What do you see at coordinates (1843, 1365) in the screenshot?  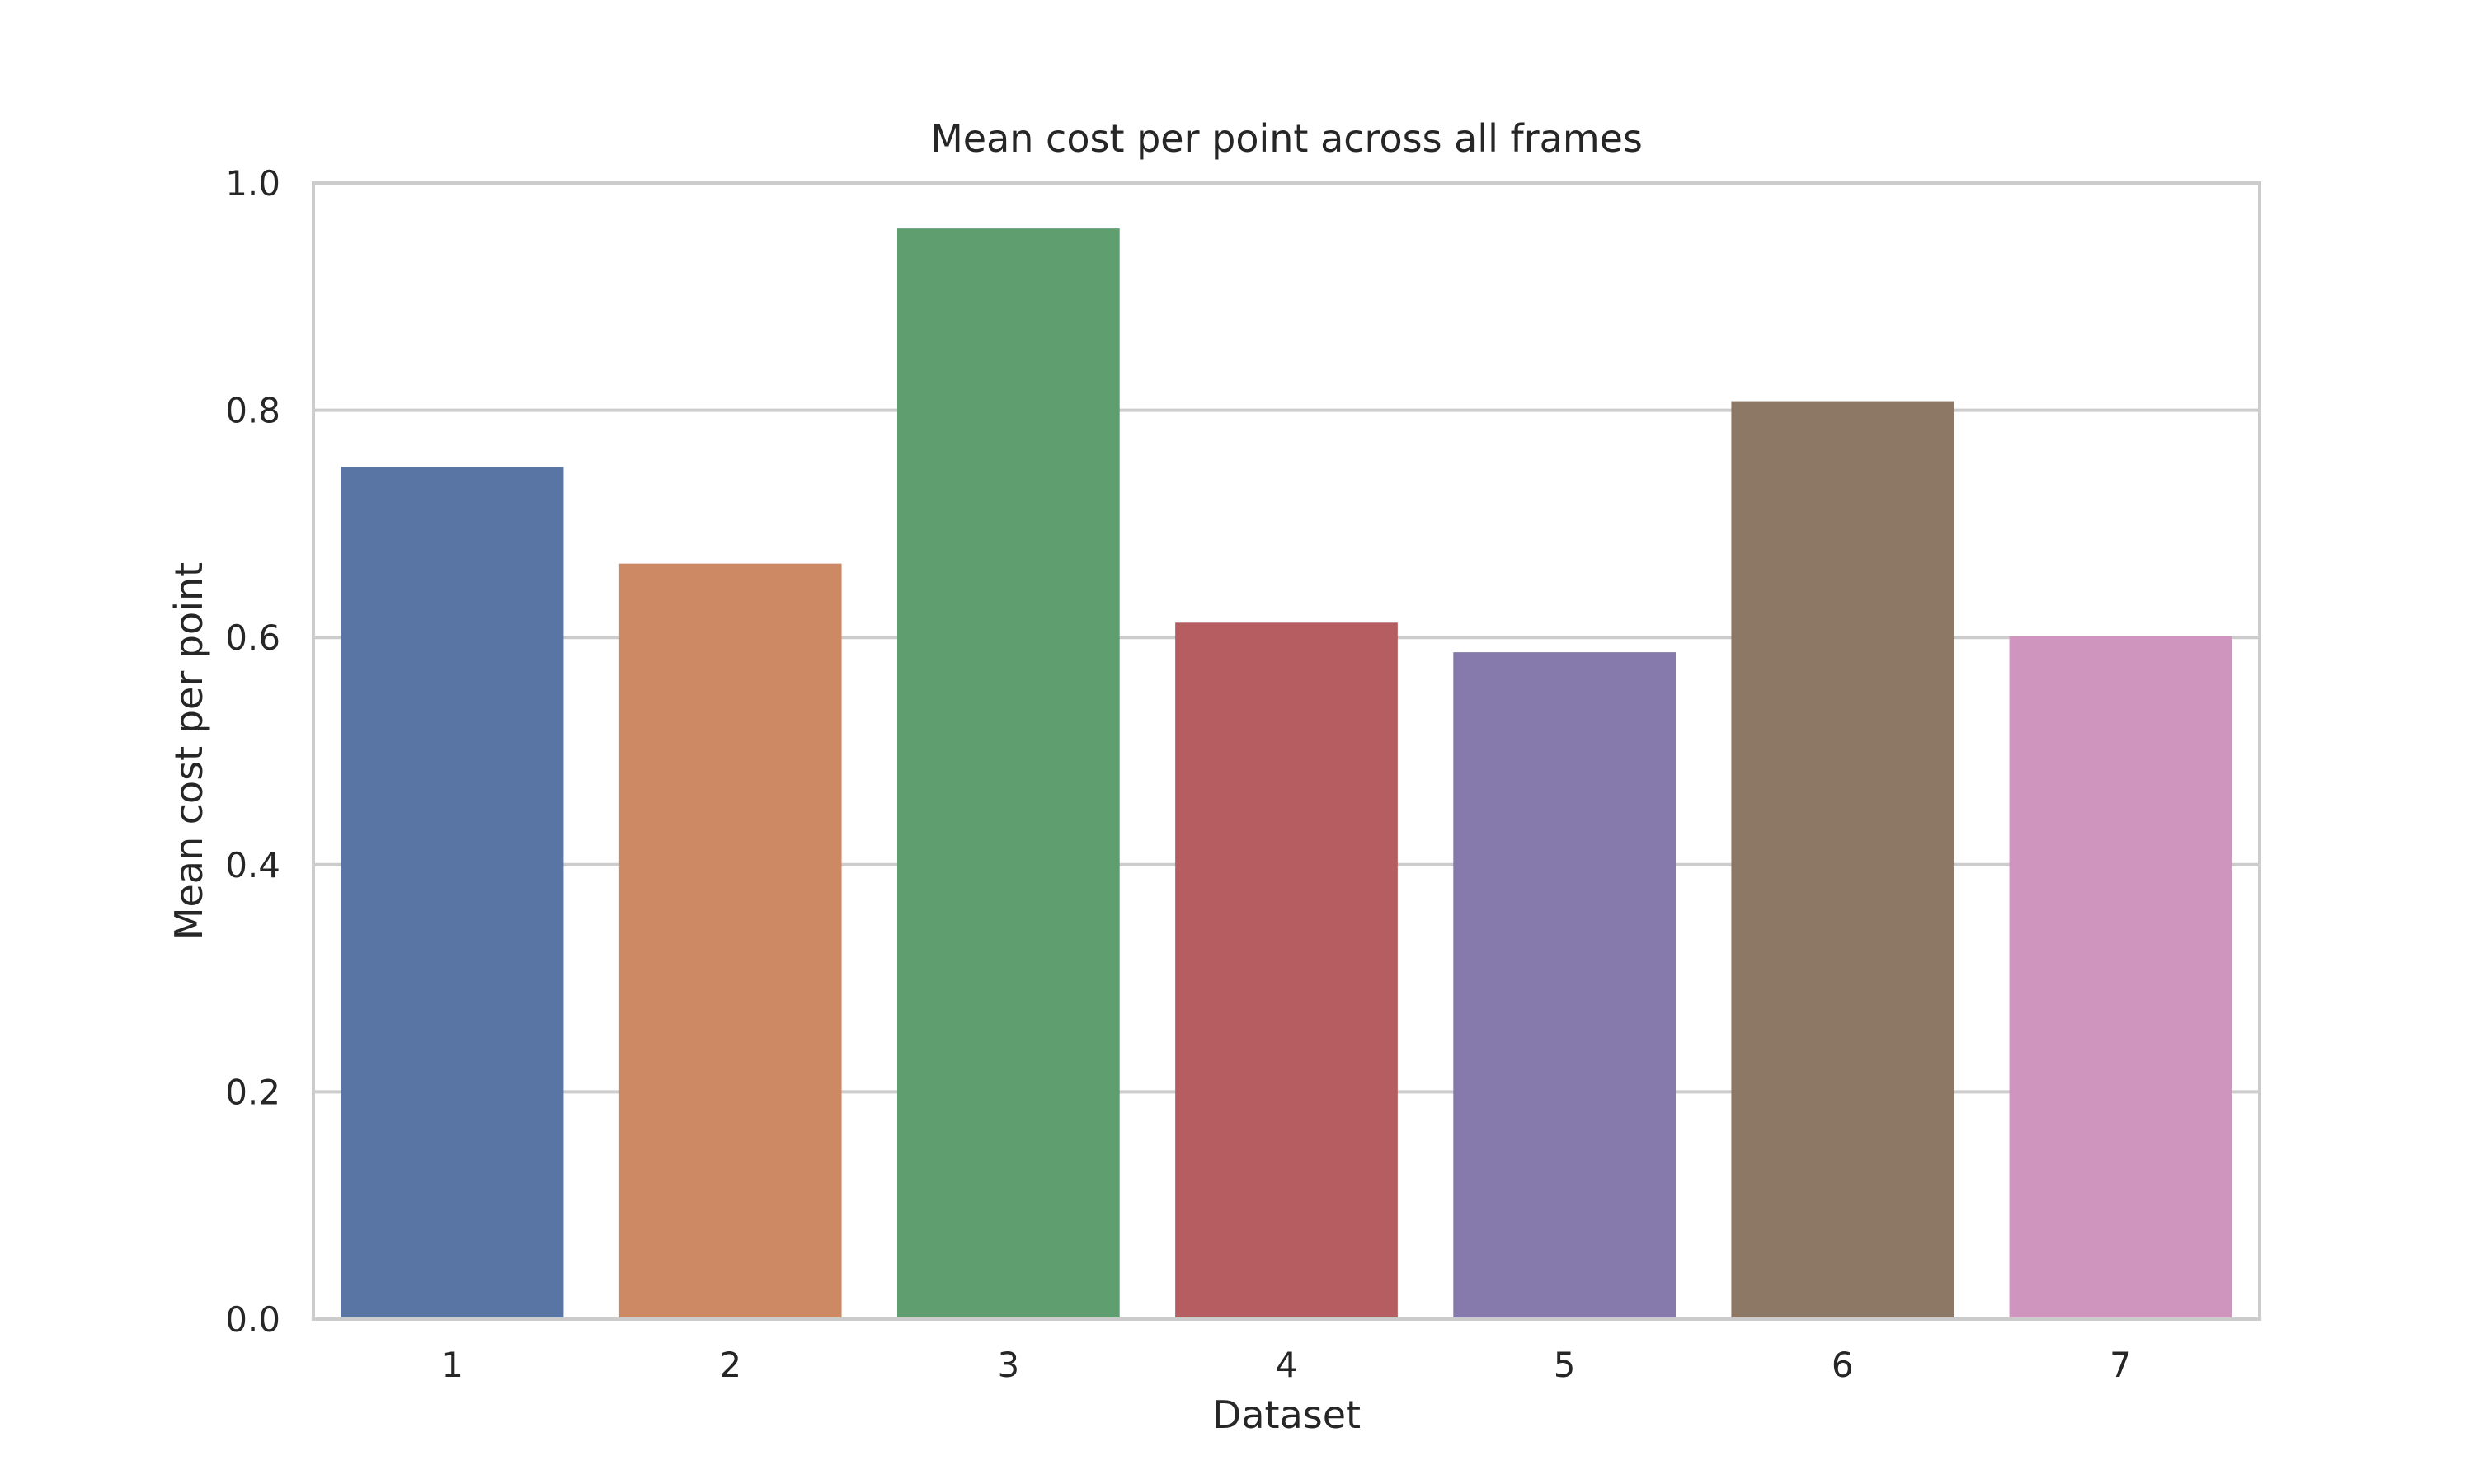 I see `x-tick-label: 6` at bounding box center [1843, 1365].